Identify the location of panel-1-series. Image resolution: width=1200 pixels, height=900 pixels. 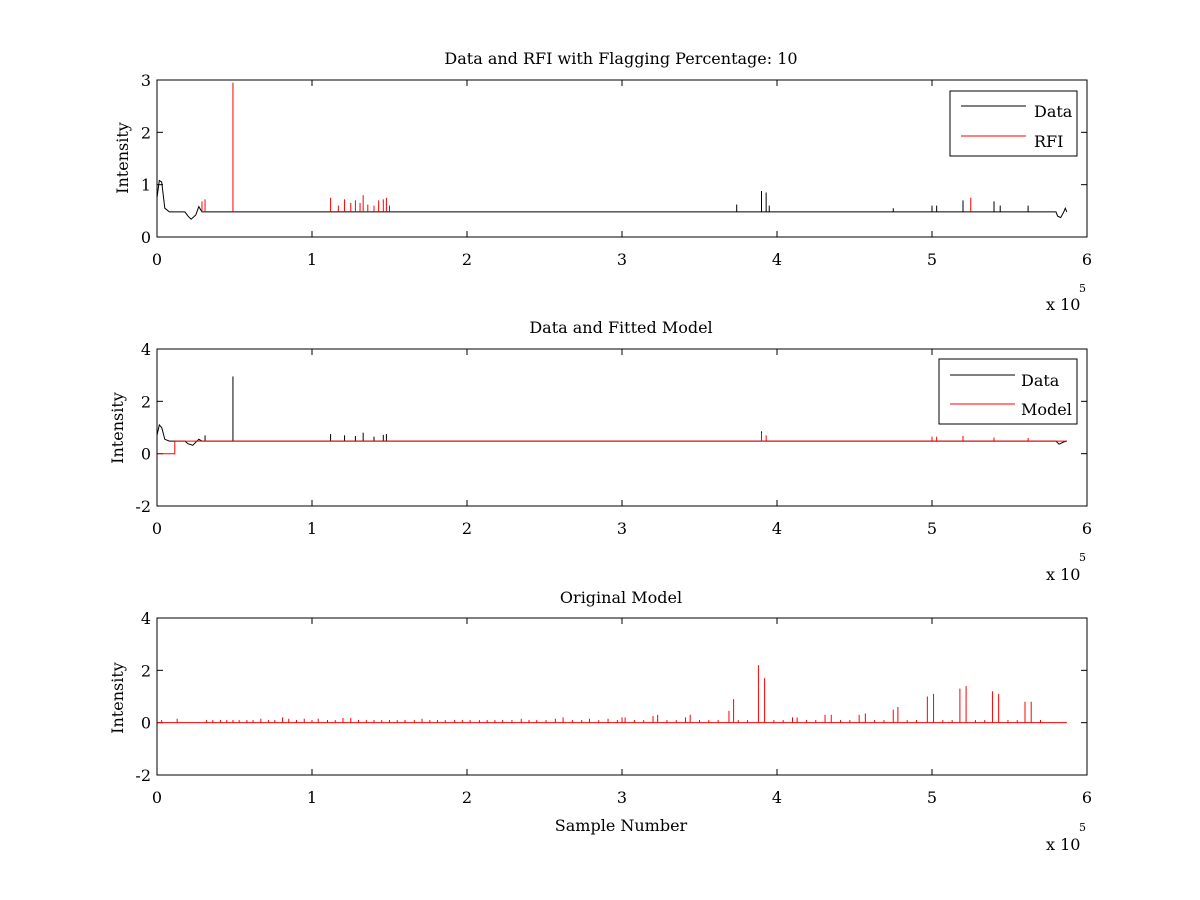
(612, 151).